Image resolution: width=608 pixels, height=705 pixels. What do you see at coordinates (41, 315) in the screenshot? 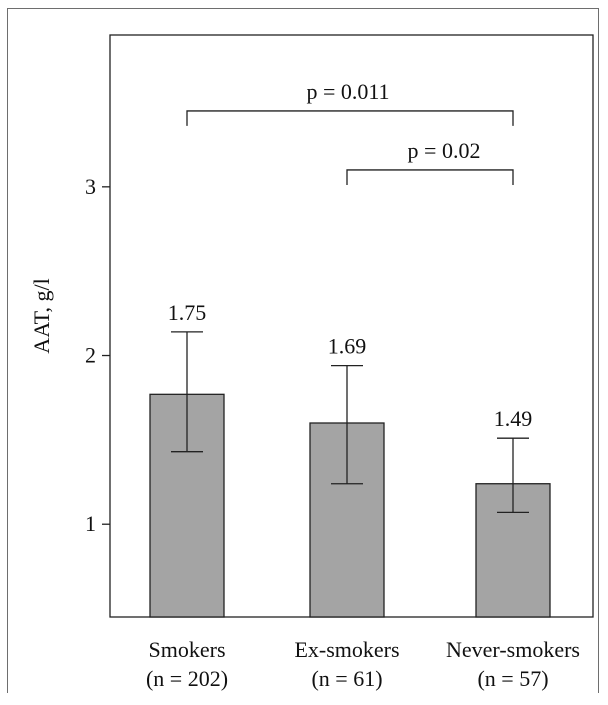
I see `y-axis-label: AAT, g/l` at bounding box center [41, 315].